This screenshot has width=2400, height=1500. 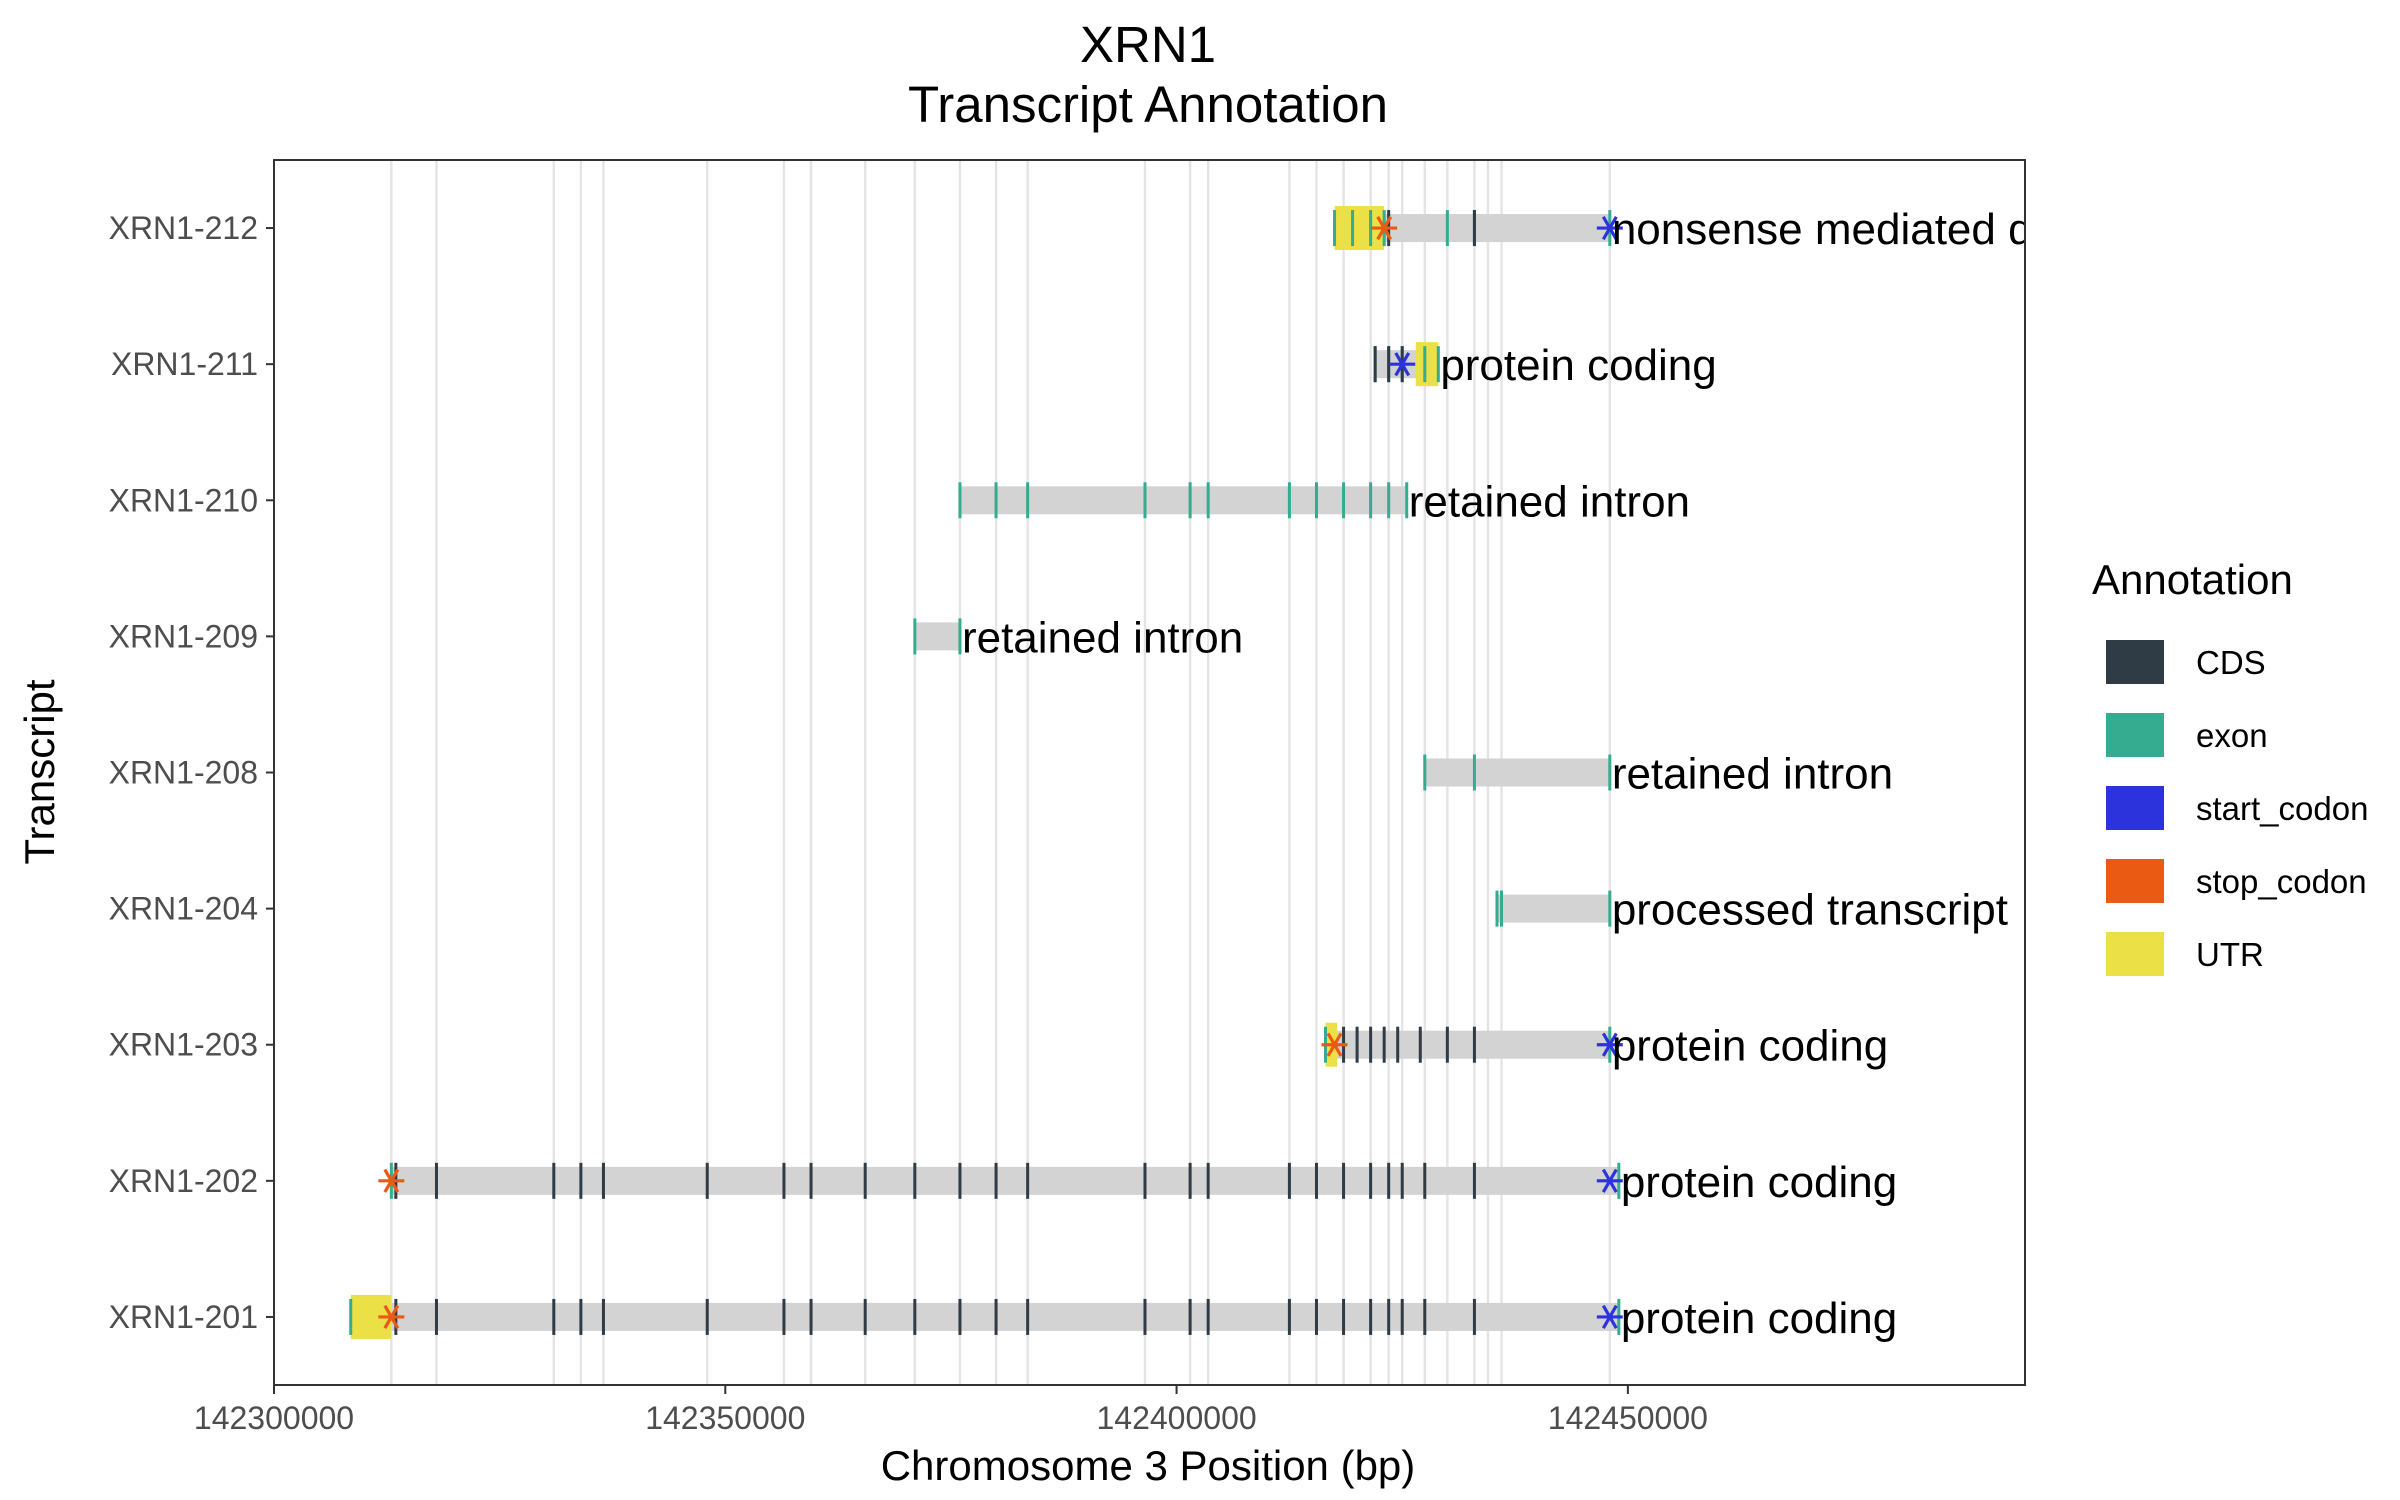 What do you see at coordinates (1176, 1418) in the screenshot?
I see `x-tick-label: 142400000` at bounding box center [1176, 1418].